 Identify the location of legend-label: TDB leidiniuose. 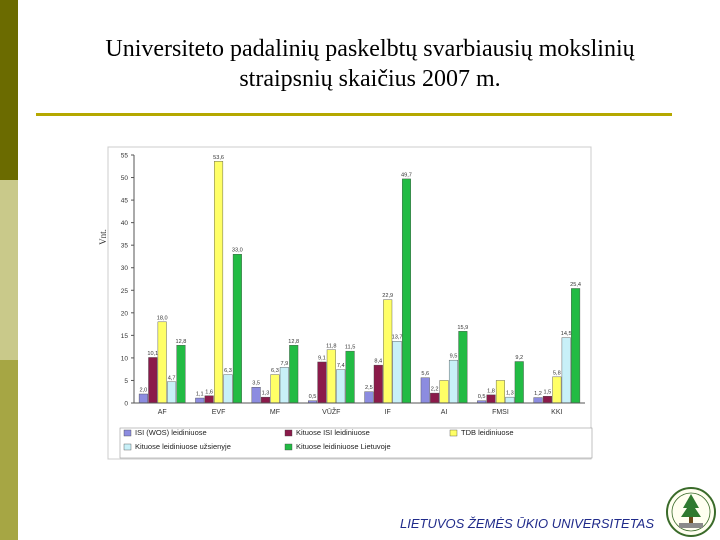
(487, 432).